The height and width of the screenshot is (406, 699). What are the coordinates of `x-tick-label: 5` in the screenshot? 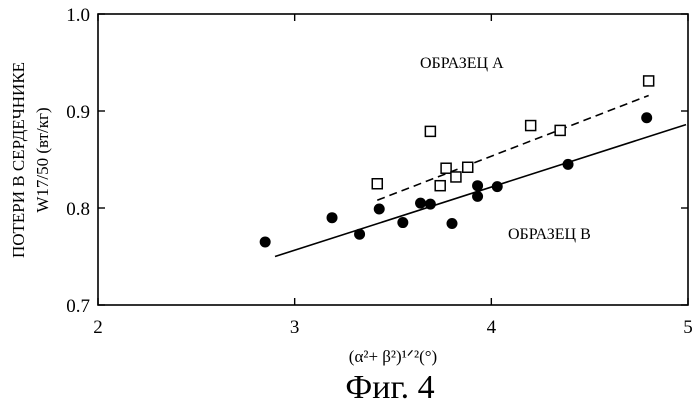 It's located at (688, 327).